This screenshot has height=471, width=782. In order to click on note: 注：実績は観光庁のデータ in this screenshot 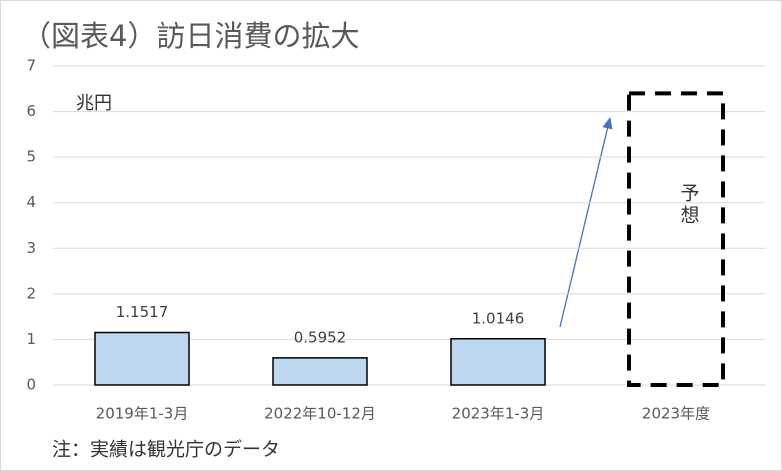, I will do `click(166, 450)`.